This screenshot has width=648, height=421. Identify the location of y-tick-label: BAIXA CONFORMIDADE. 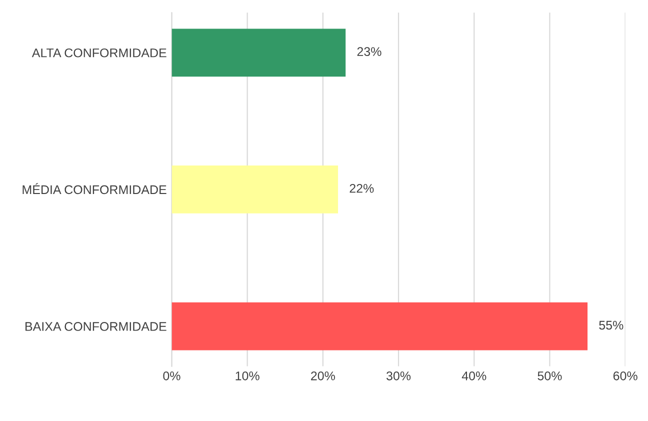
(96, 326).